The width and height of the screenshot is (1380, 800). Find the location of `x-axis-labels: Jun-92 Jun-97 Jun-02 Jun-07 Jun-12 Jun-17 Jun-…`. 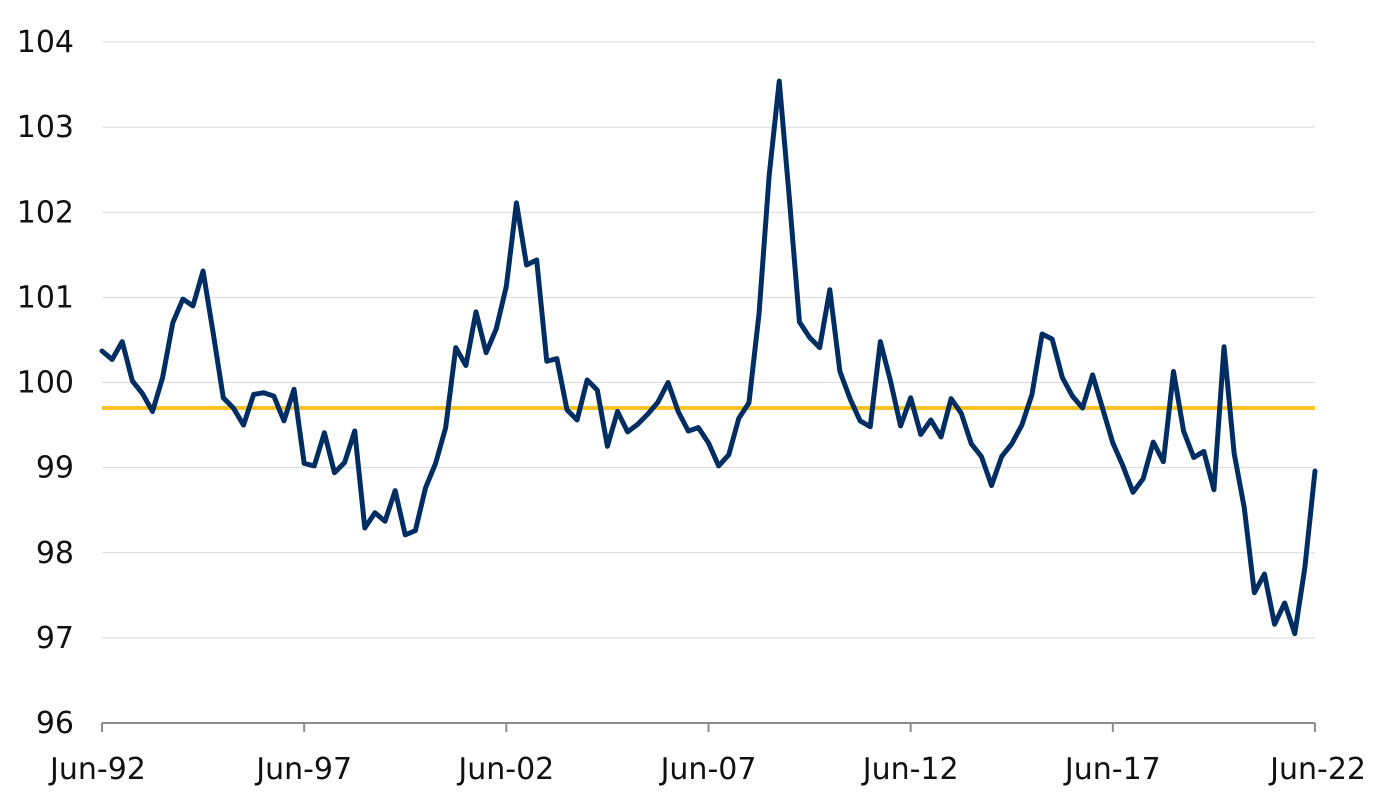

x-axis-labels: Jun-92 Jun-97 Jun-02 Jun-07 Jun-12 Jun-17 Jun-… is located at coordinates (707, 769).